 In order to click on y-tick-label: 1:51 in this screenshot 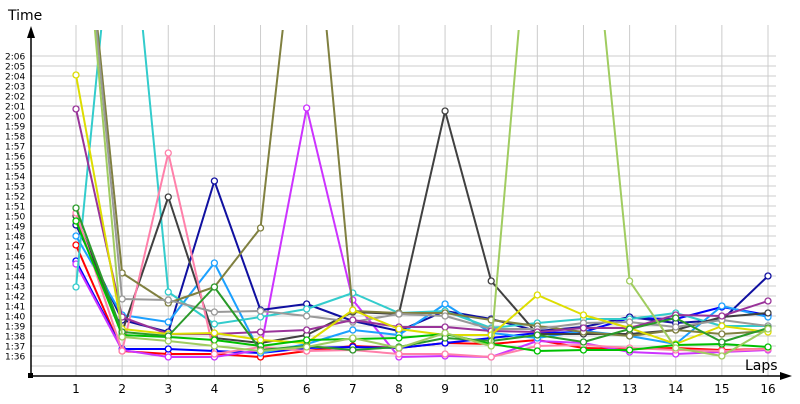, I will do `click(15, 208)`.